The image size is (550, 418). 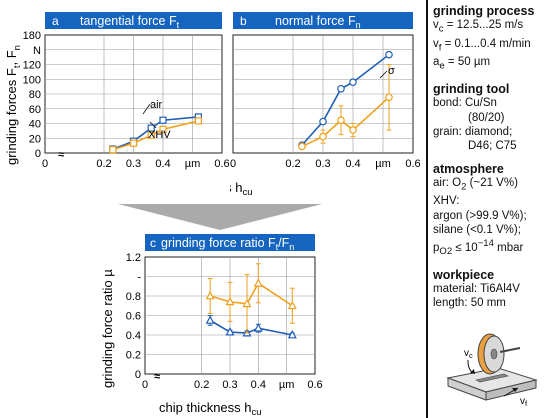 What do you see at coordinates (146, 109) in the screenshot?
I see `panel-a-legend-air-leader` at bounding box center [146, 109].